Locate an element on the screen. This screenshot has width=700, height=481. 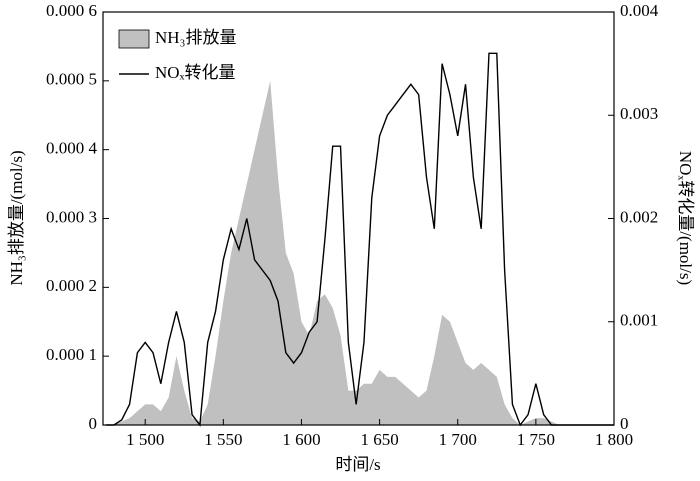
y-axis-label: NH₃排放量/(mol/s) is located at coordinates (16, 217).